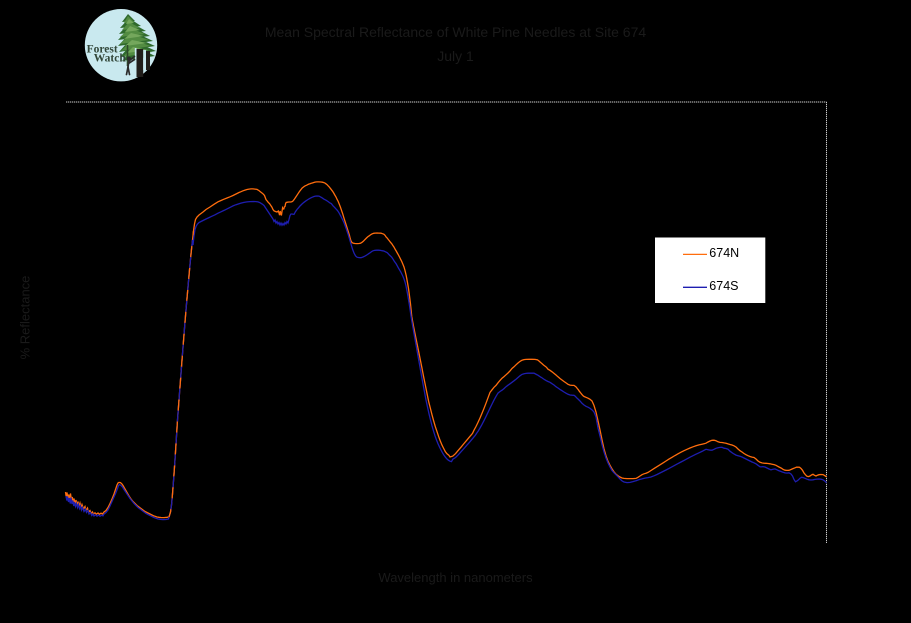 The width and height of the screenshot is (911, 623). What do you see at coordinates (724, 253) in the screenshot?
I see `svg-text: 674N` at bounding box center [724, 253].